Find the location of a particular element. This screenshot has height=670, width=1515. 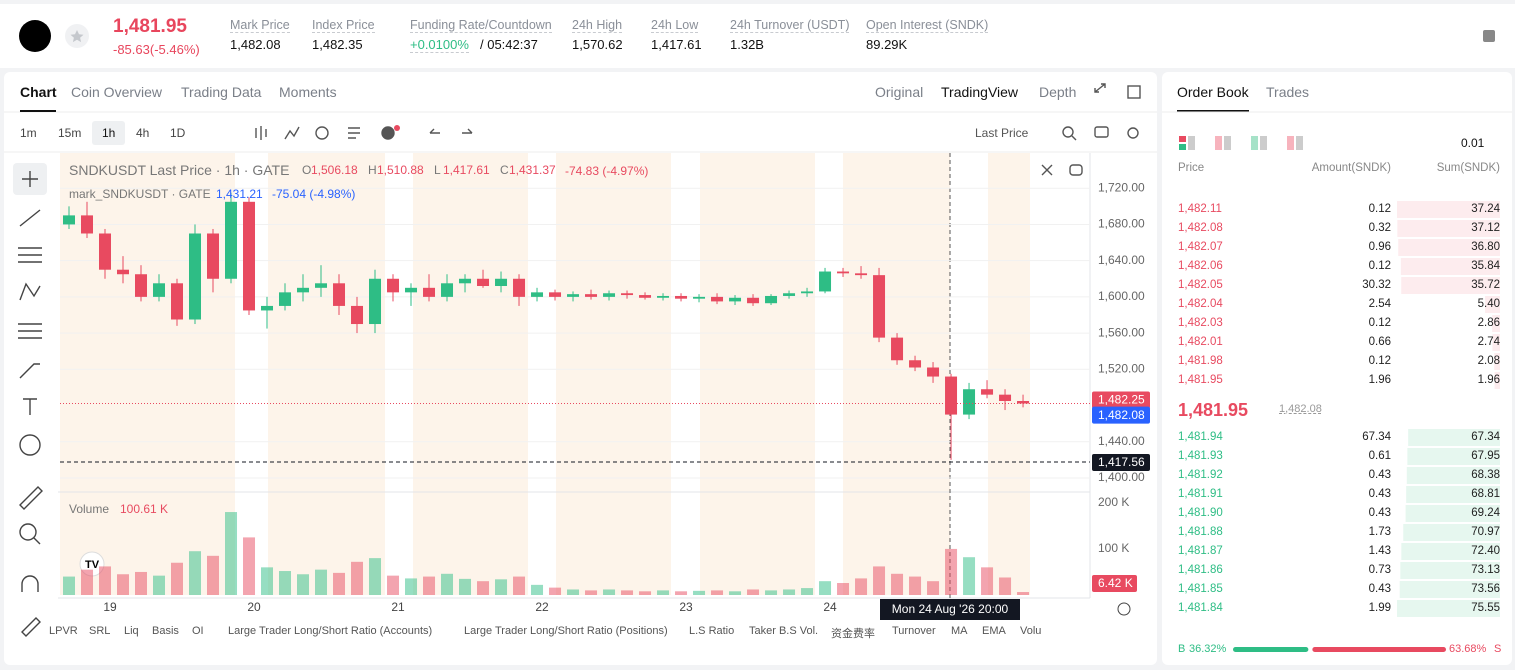

price-marker-label: 1,482.25 is located at coordinates (1121, 400).